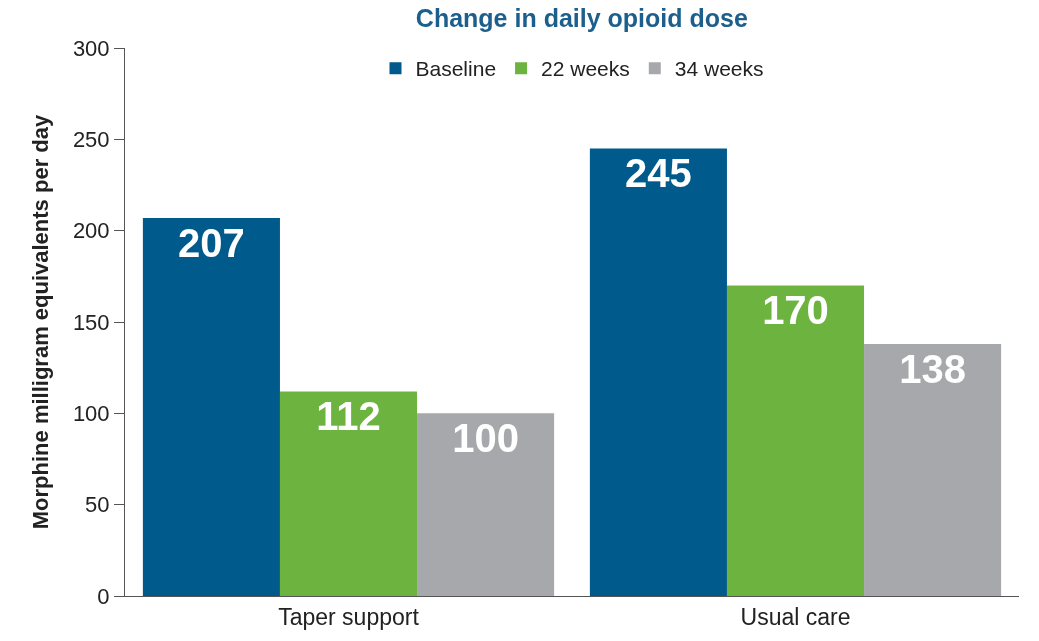 The width and height of the screenshot is (1039, 641). I want to click on data-label: 207, so click(211, 242).